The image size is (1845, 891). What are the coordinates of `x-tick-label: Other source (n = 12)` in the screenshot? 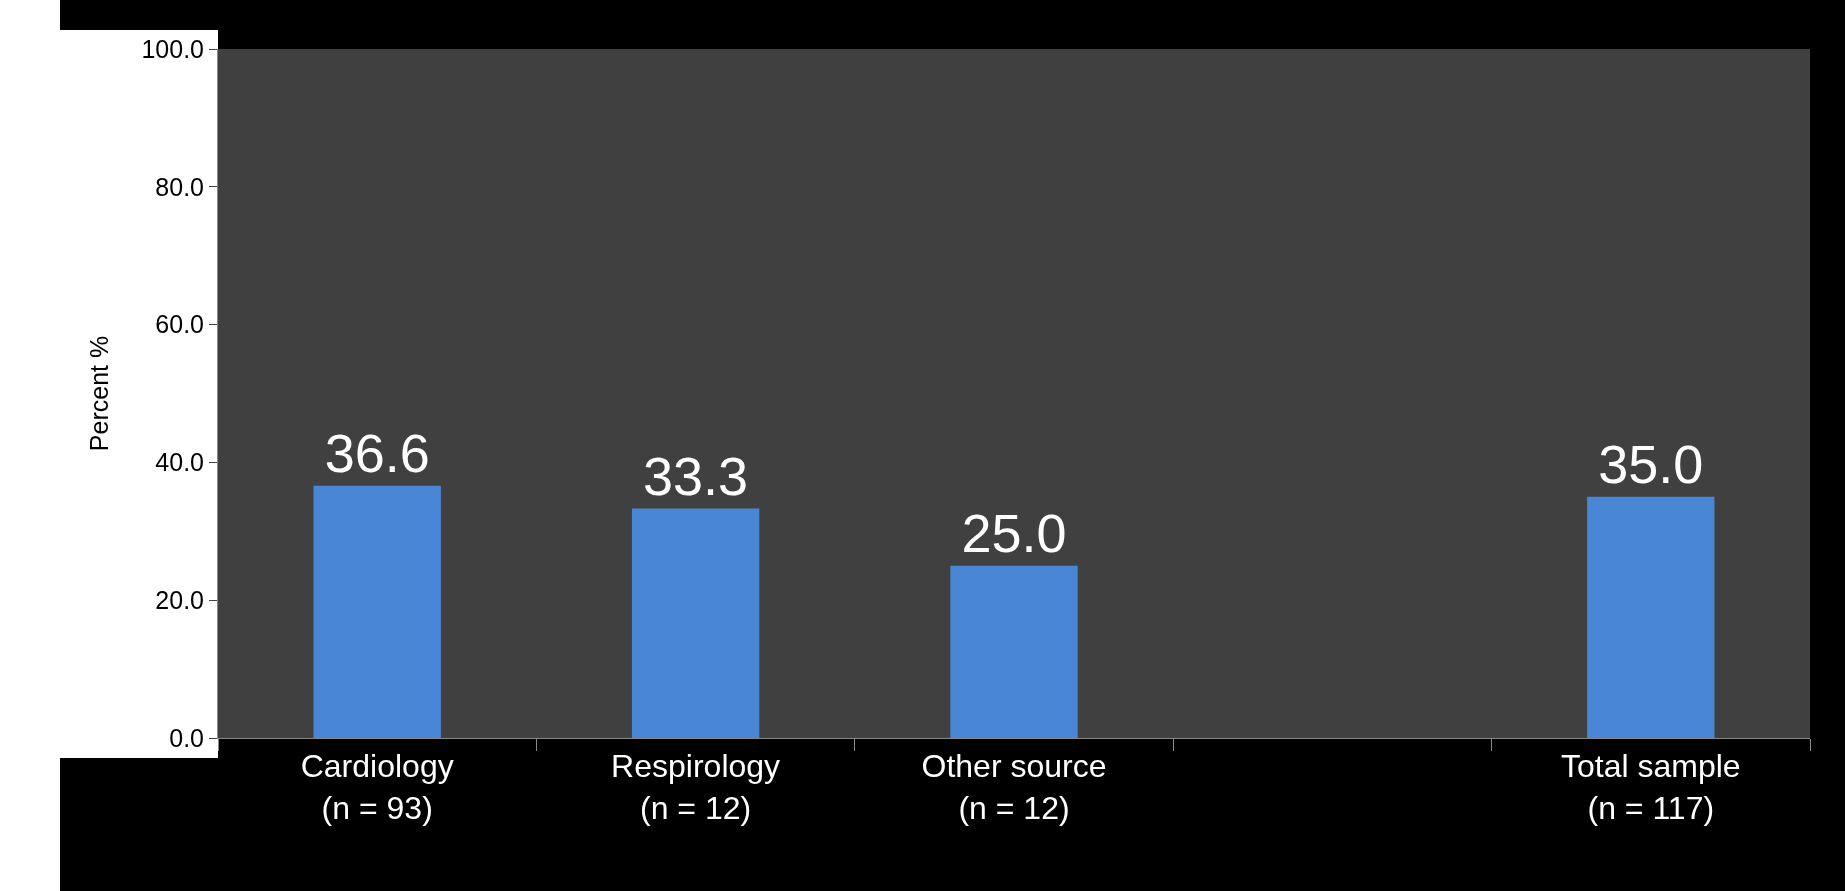 It's located at (1014, 787).